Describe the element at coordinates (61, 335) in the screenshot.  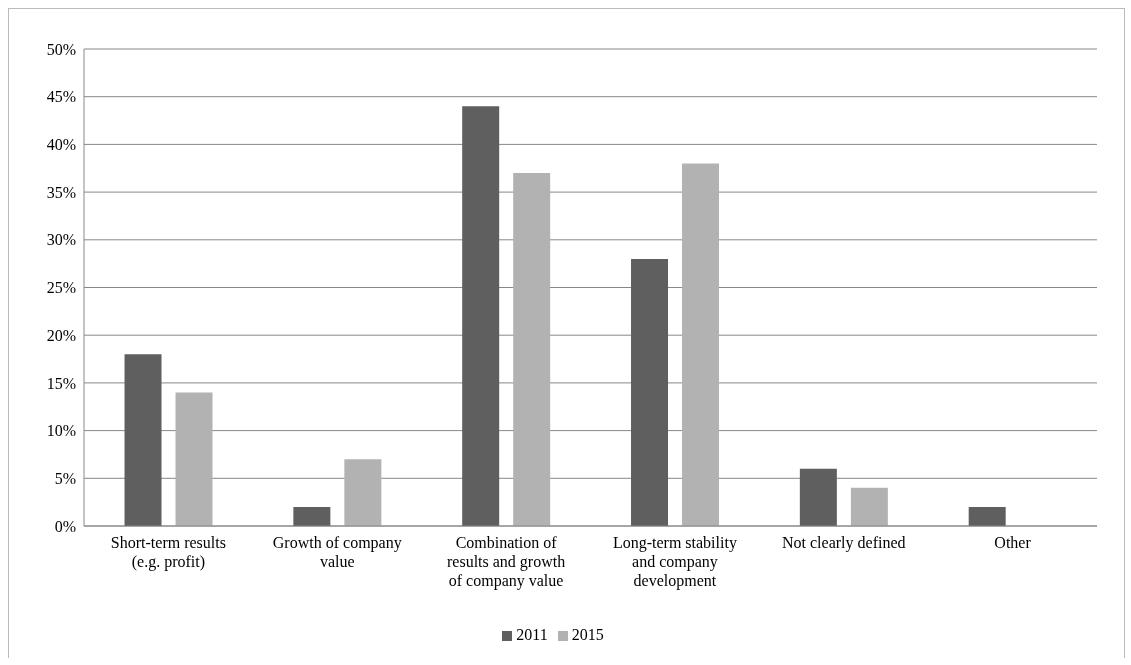
I see `y-tick-label: 20%` at that location.